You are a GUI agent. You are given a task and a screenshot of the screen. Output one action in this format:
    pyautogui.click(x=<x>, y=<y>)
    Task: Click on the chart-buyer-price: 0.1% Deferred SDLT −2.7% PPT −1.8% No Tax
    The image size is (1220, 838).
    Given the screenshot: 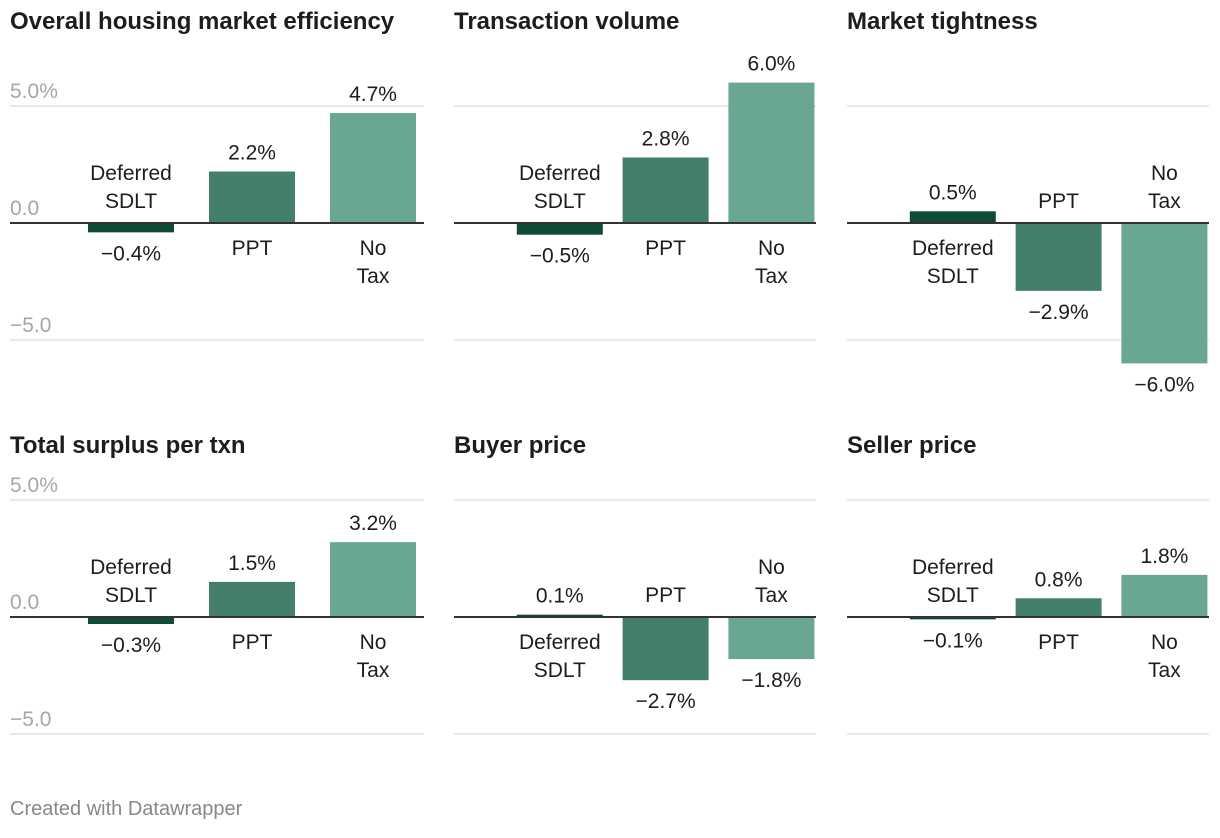 What is the action you would take?
    pyautogui.click(x=635, y=617)
    